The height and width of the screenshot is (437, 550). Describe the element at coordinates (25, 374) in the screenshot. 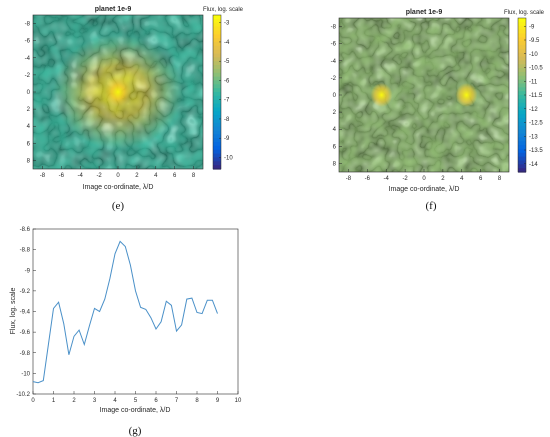

I see `y-tick-label: -10` at that location.